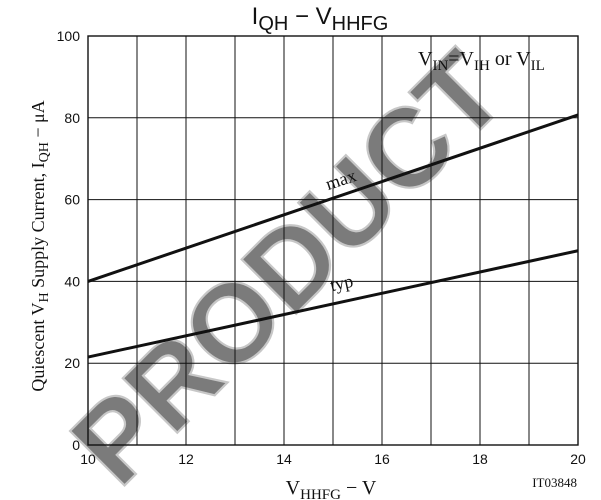 This screenshot has width=601, height=500. What do you see at coordinates (382, 459) in the screenshot?
I see `x-tick-label: 16` at bounding box center [382, 459].